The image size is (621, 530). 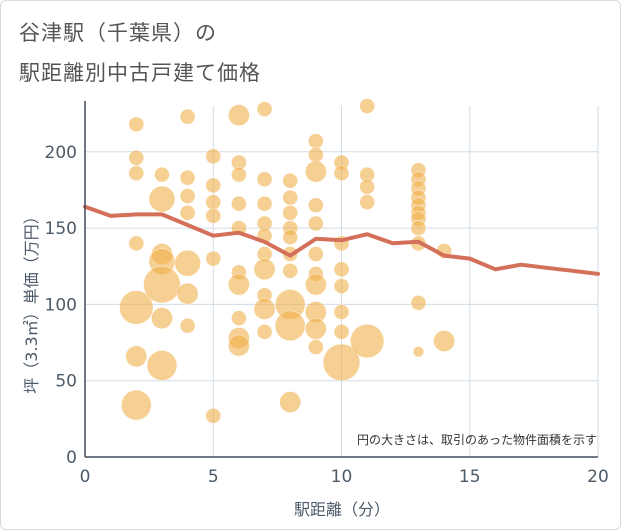 I want to click on x-tick-label: 10, so click(x=342, y=477).